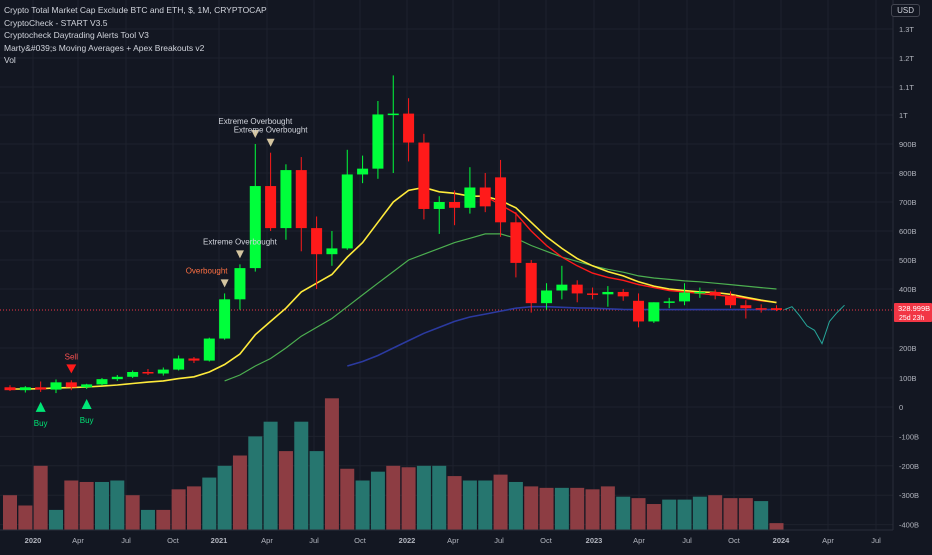 Image resolution: width=932 pixels, height=555 pixels. What do you see at coordinates (906, 87) in the screenshot?
I see `price-tick-label: 1.1T` at bounding box center [906, 87].